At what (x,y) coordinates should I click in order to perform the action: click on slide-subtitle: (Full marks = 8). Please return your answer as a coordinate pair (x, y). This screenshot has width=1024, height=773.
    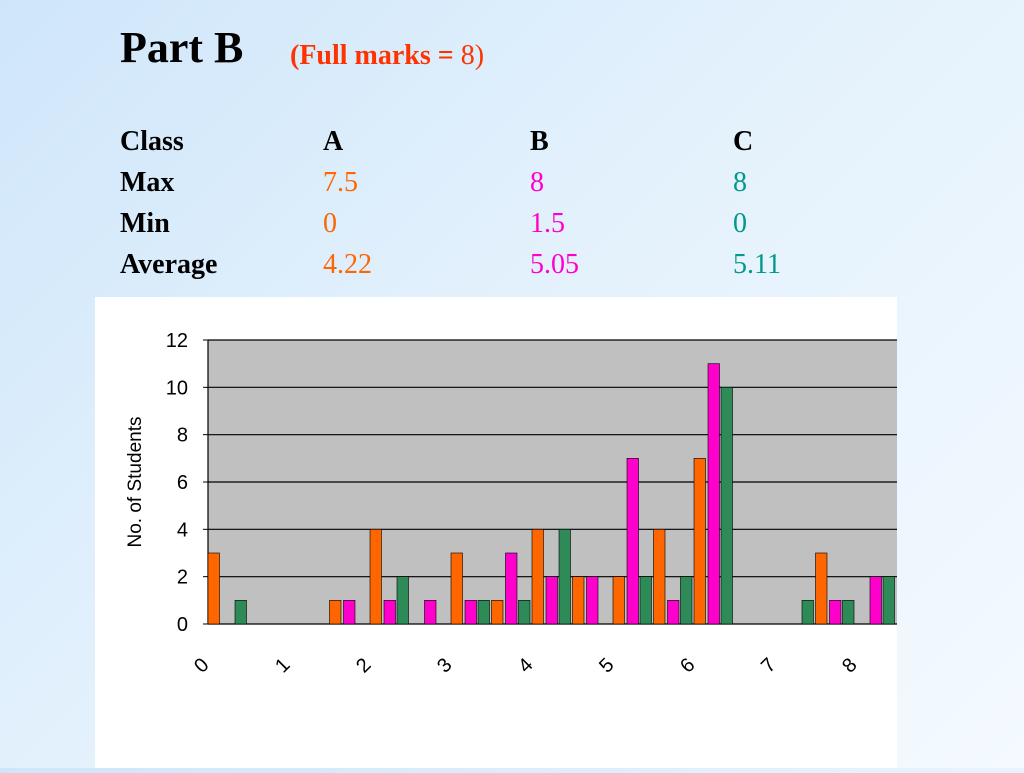
    Looking at the image, I should click on (387, 56).